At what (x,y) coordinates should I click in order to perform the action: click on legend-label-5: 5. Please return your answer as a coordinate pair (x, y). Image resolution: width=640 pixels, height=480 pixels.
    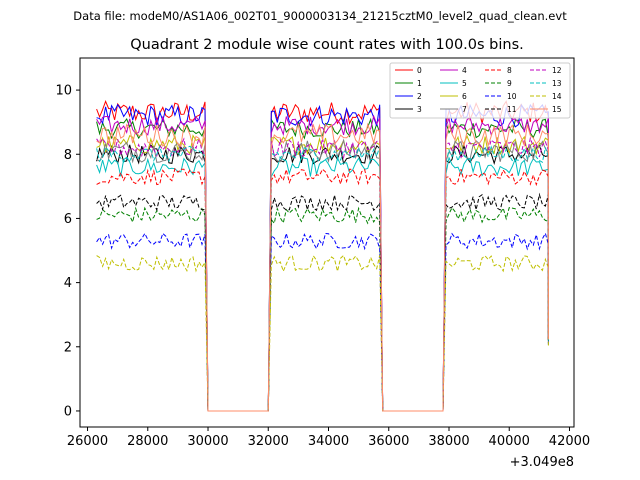
    Looking at the image, I should click on (464, 83).